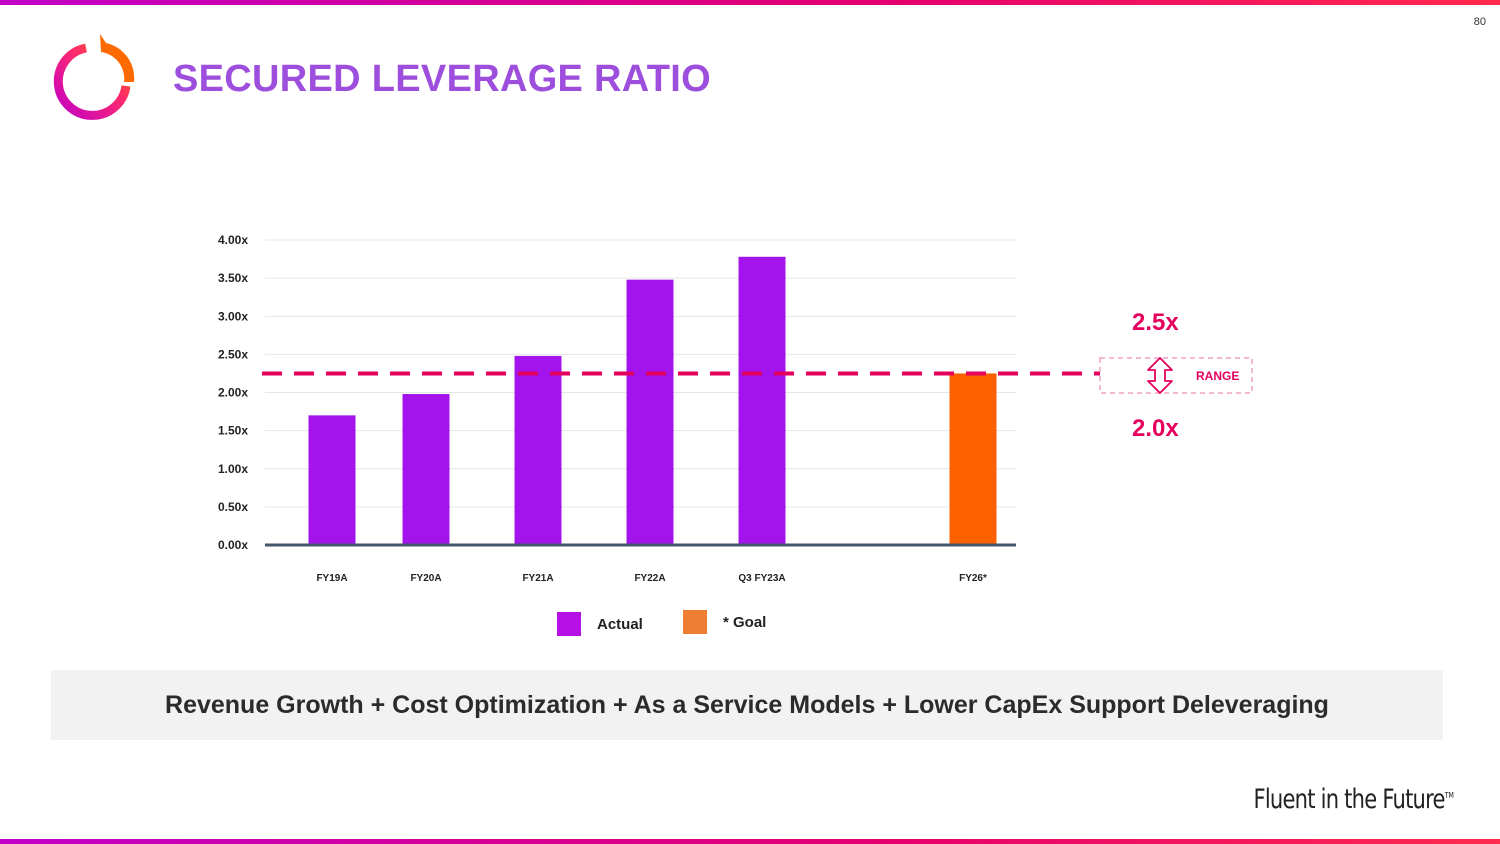 Image resolution: width=1500 pixels, height=844 pixels. What do you see at coordinates (649, 578) in the screenshot?
I see `x-tick-label: FY22A` at bounding box center [649, 578].